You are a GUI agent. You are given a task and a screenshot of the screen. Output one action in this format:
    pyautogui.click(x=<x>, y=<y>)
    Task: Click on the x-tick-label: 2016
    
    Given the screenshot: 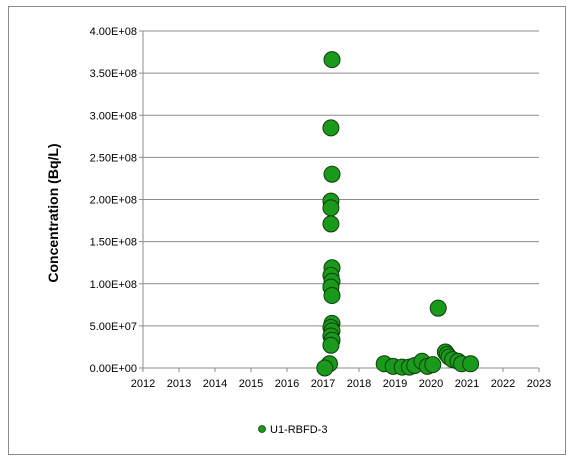 What is the action you would take?
    pyautogui.click(x=287, y=384)
    